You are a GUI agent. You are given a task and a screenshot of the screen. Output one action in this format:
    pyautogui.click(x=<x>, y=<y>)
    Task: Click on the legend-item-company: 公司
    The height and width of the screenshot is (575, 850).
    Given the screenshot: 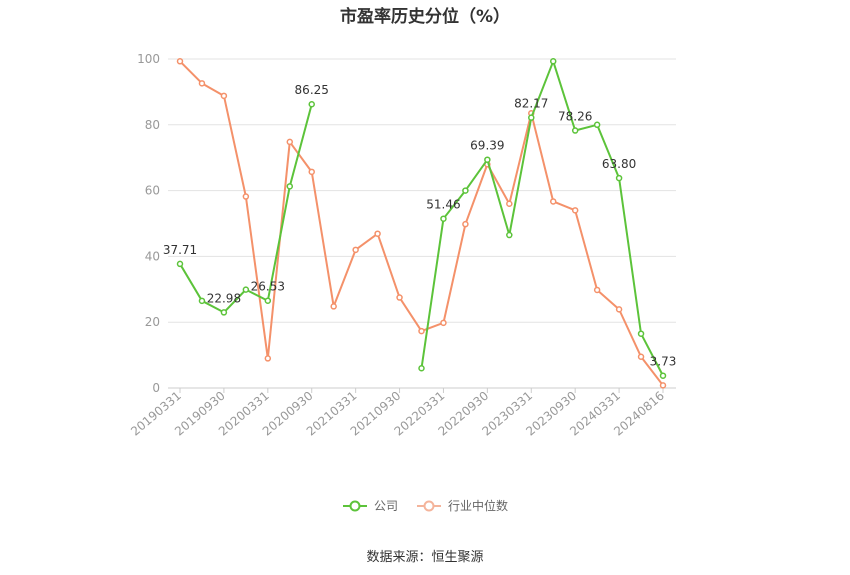 What is the action you would take?
    pyautogui.click(x=370, y=505)
    